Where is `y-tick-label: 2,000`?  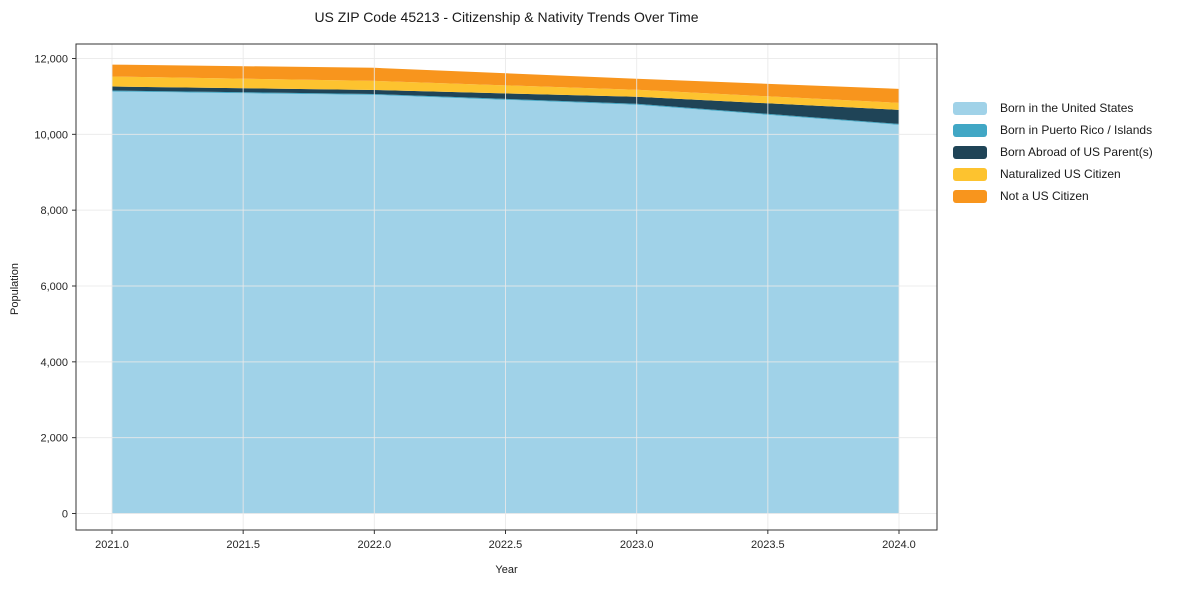
y-tick-label: 2,000 is located at coordinates (54, 439).